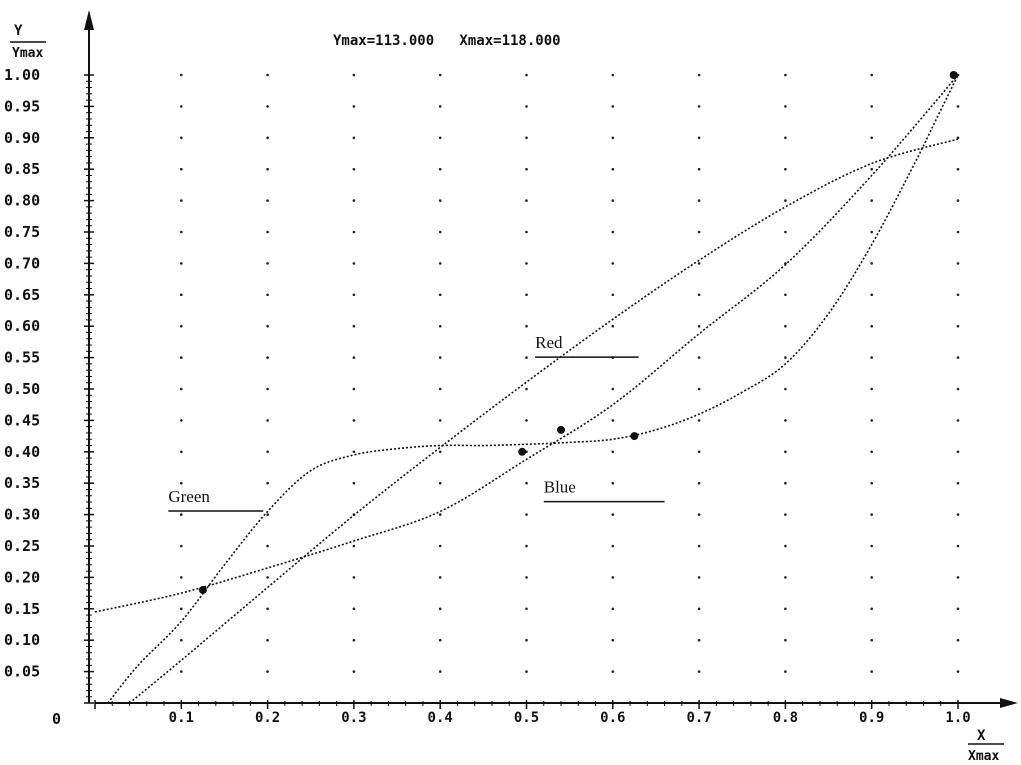  Describe the element at coordinates (22, 546) in the screenshot. I see `y-tick-label: 0.25` at that location.